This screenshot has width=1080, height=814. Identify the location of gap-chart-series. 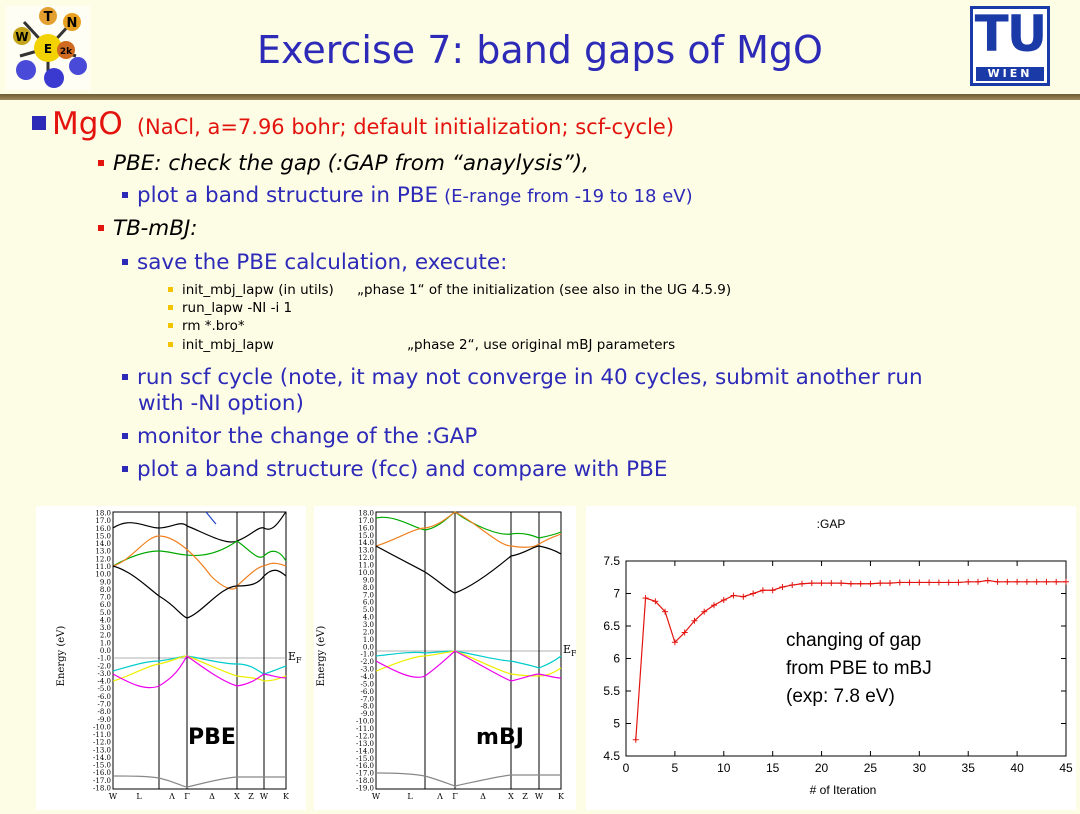
(850, 660).